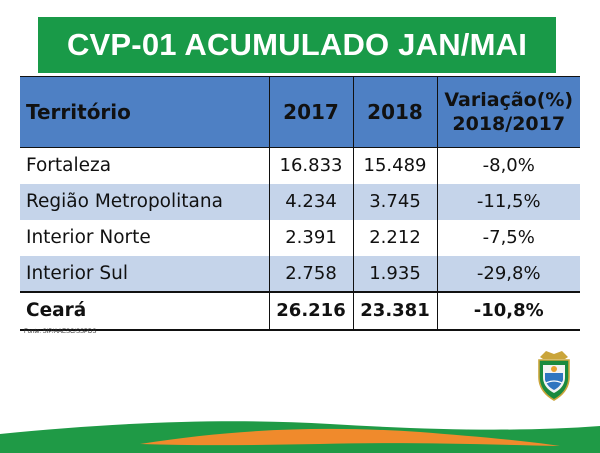 The image size is (600, 453). Describe the element at coordinates (395, 310) in the screenshot. I see `cell-total-2018: 23.381` at that location.